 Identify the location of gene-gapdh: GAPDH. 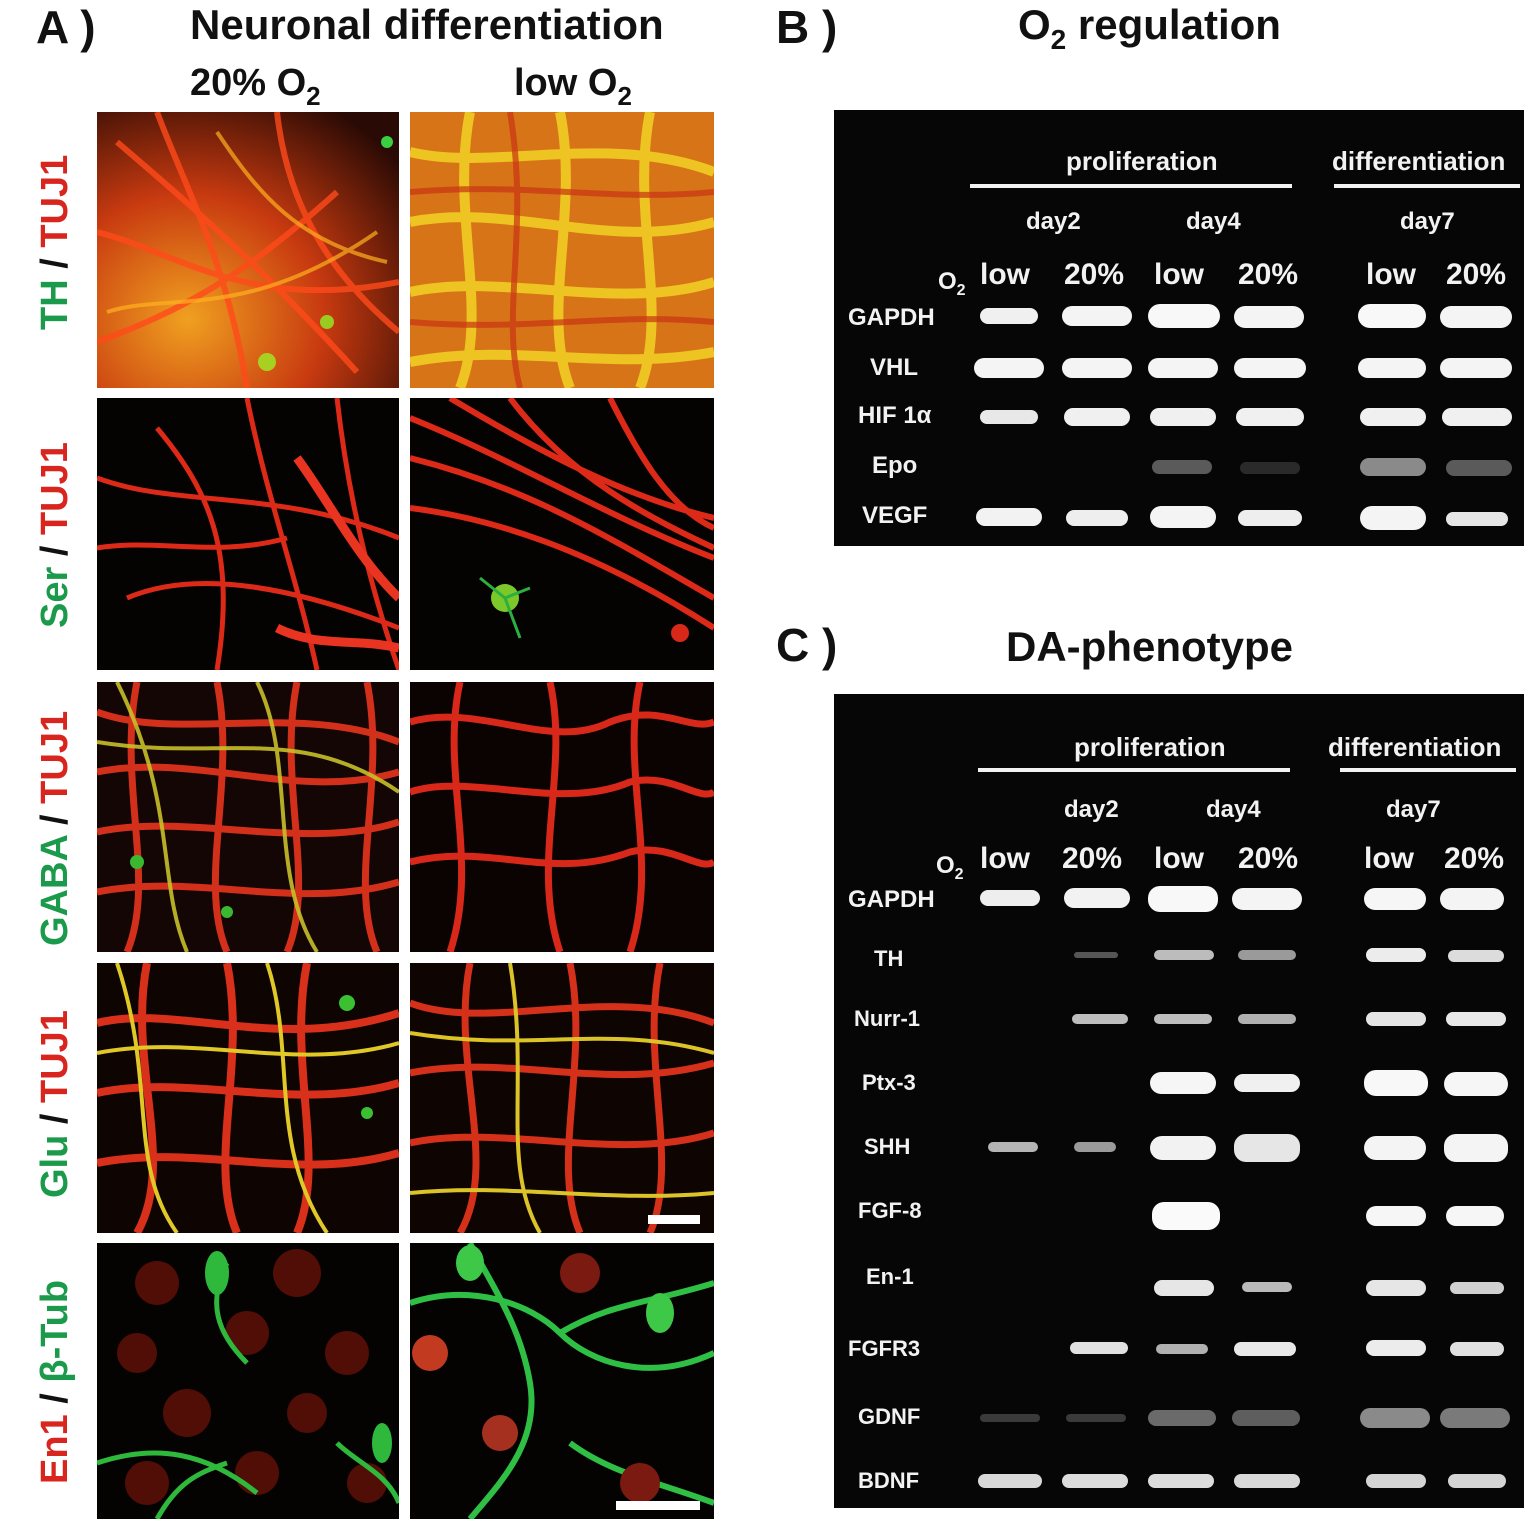
(891, 317).